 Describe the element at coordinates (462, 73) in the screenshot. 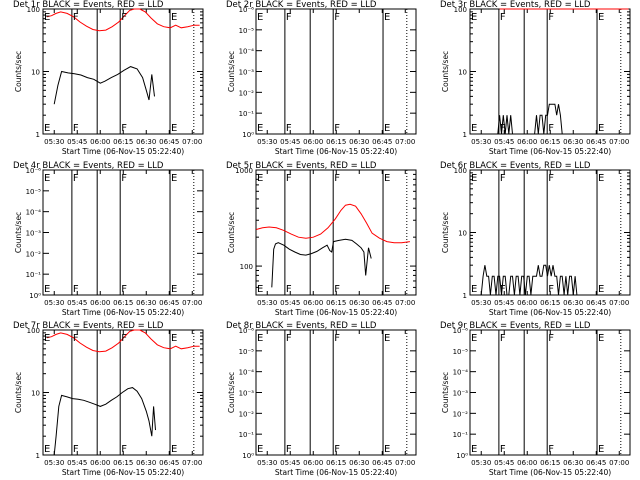

I see `y-tick-label: 10` at that location.